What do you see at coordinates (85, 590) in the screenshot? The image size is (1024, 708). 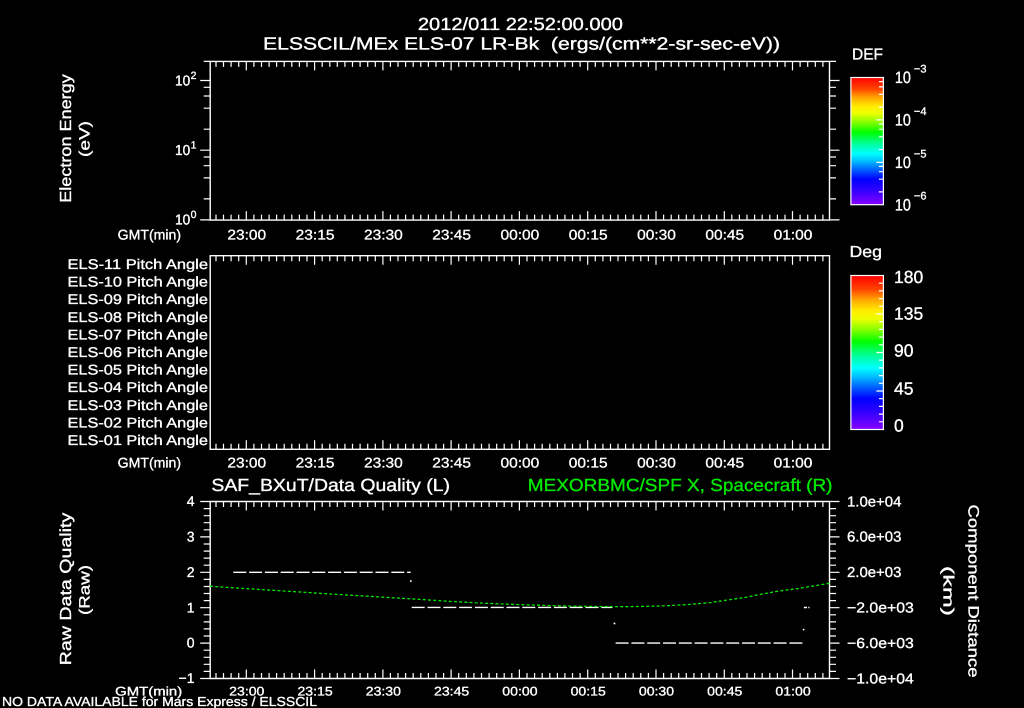 I see `svg-text: (Raw)` at bounding box center [85, 590].